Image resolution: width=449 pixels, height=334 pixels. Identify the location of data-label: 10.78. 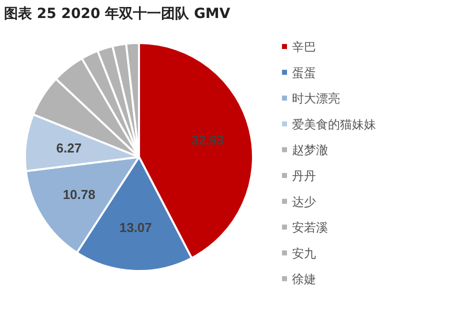
(79, 194).